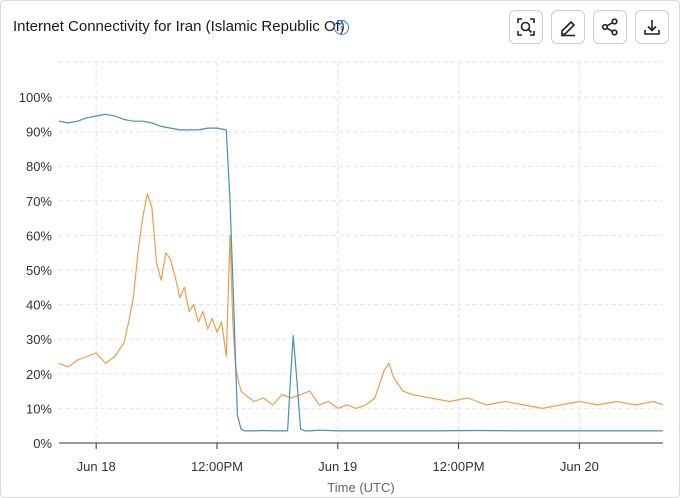 This screenshot has height=498, width=680. Describe the element at coordinates (39, 339) in the screenshot. I see `y-tick-label: 30%` at that location.